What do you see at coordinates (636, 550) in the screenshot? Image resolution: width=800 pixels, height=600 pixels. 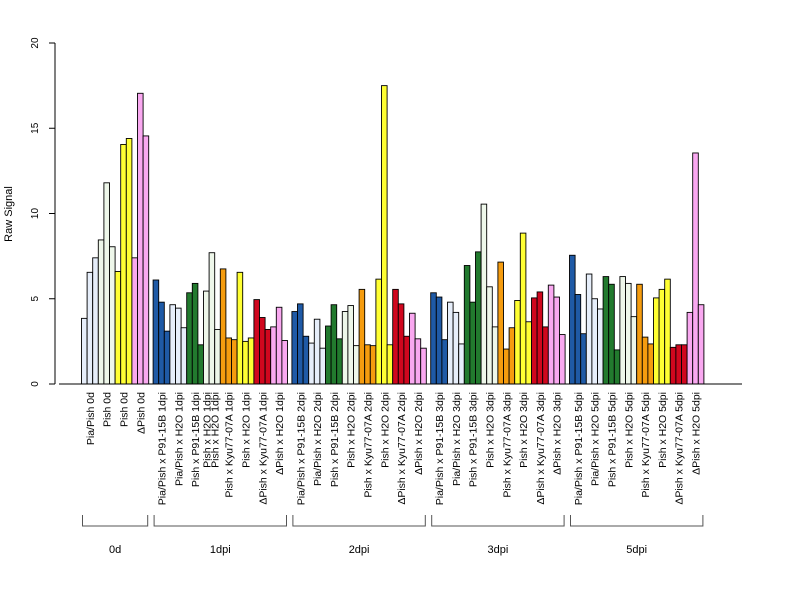 I see `group-label: 5dpi` at bounding box center [636, 550].